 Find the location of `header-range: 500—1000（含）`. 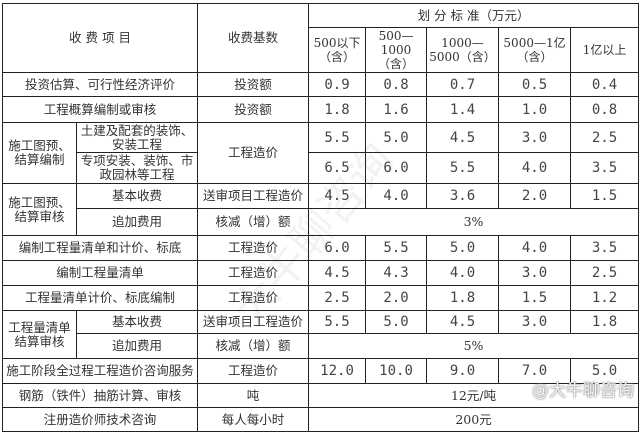

header-range: 500—1000（含） is located at coordinates (396, 50).